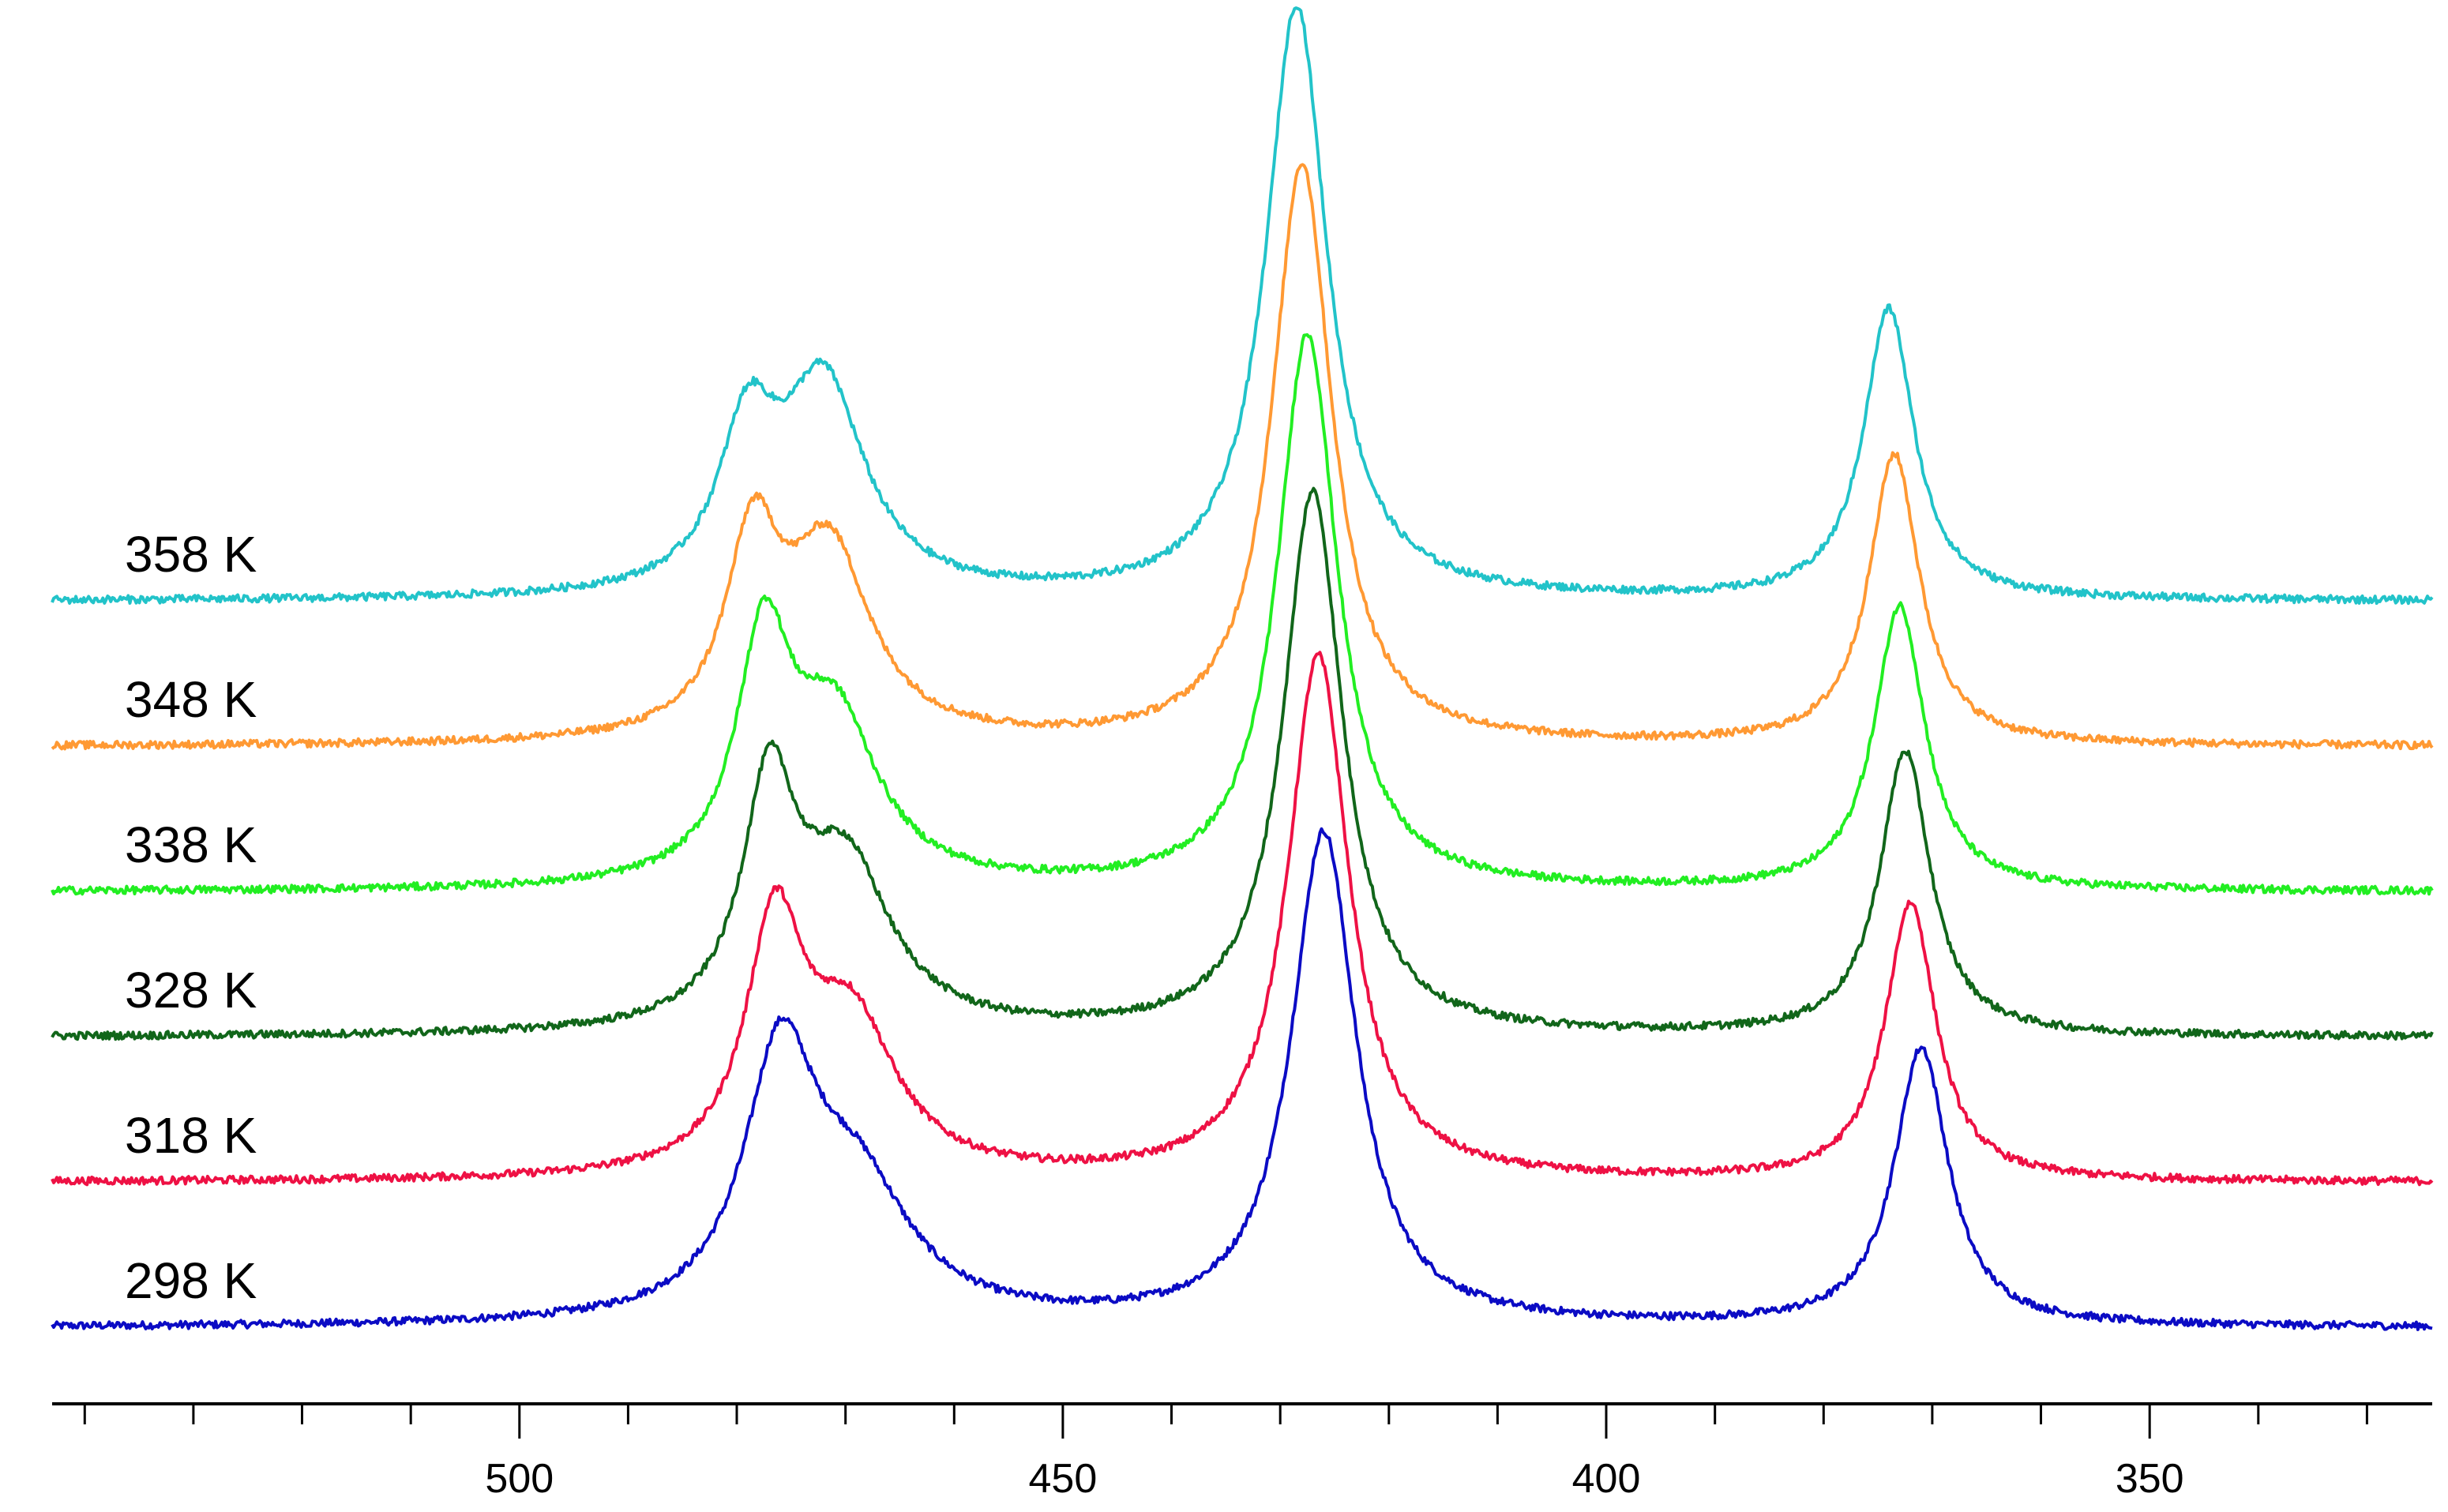  Describe the element at coordinates (191, 1281) in the screenshot. I see `series-label-298k: 298 K` at that location.